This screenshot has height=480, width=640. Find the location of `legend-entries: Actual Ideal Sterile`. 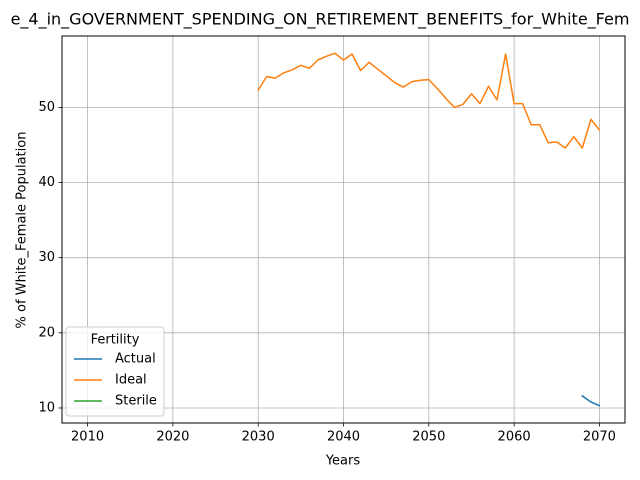

legend-entries: Actual Ideal Sterile is located at coordinates (115, 380).